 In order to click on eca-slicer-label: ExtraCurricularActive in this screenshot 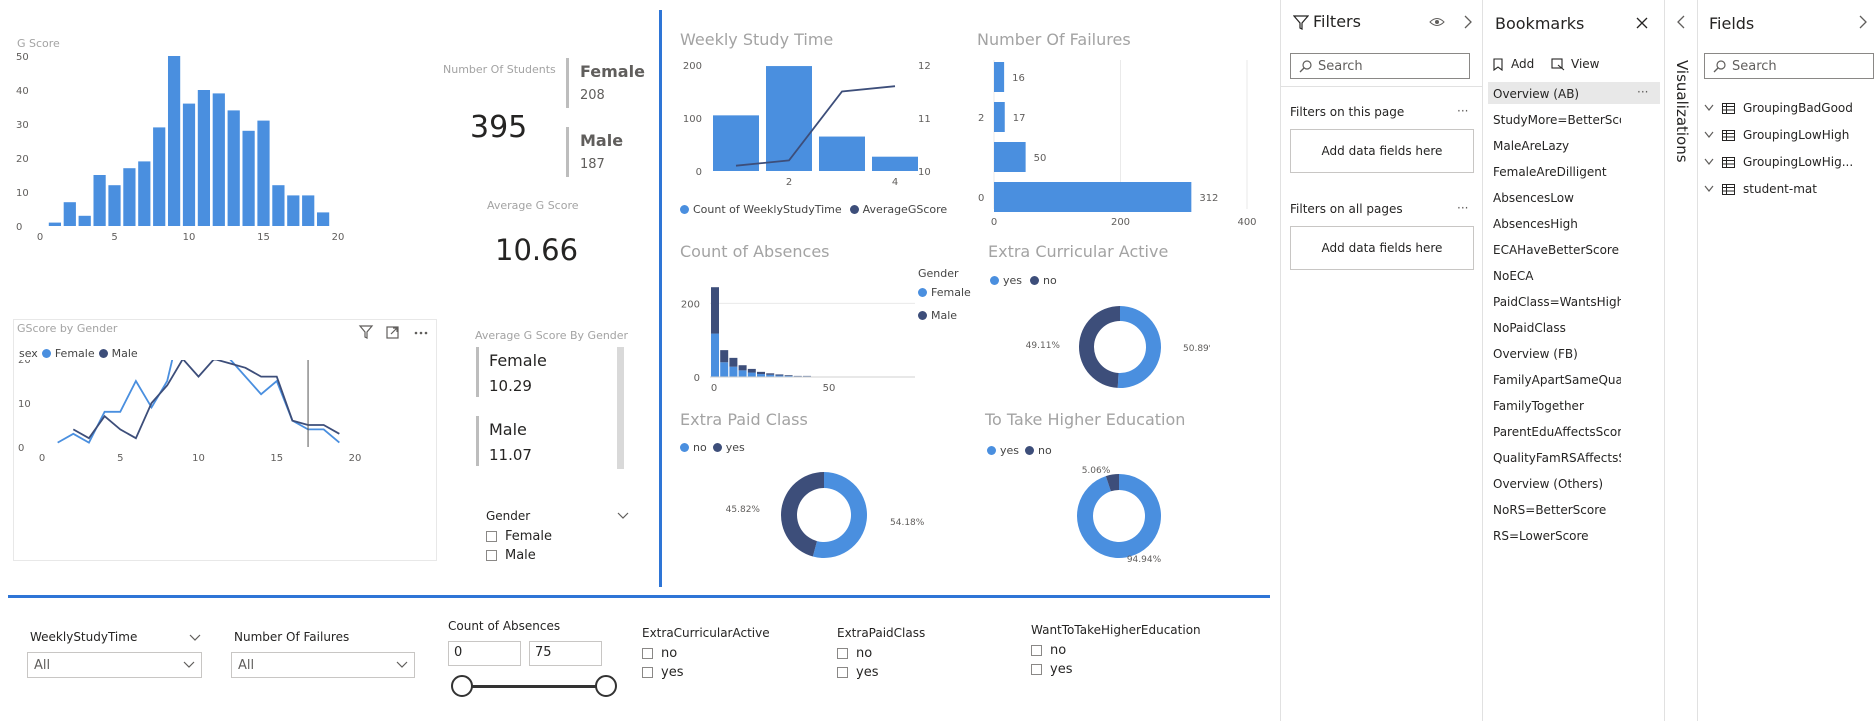, I will do `click(706, 633)`.